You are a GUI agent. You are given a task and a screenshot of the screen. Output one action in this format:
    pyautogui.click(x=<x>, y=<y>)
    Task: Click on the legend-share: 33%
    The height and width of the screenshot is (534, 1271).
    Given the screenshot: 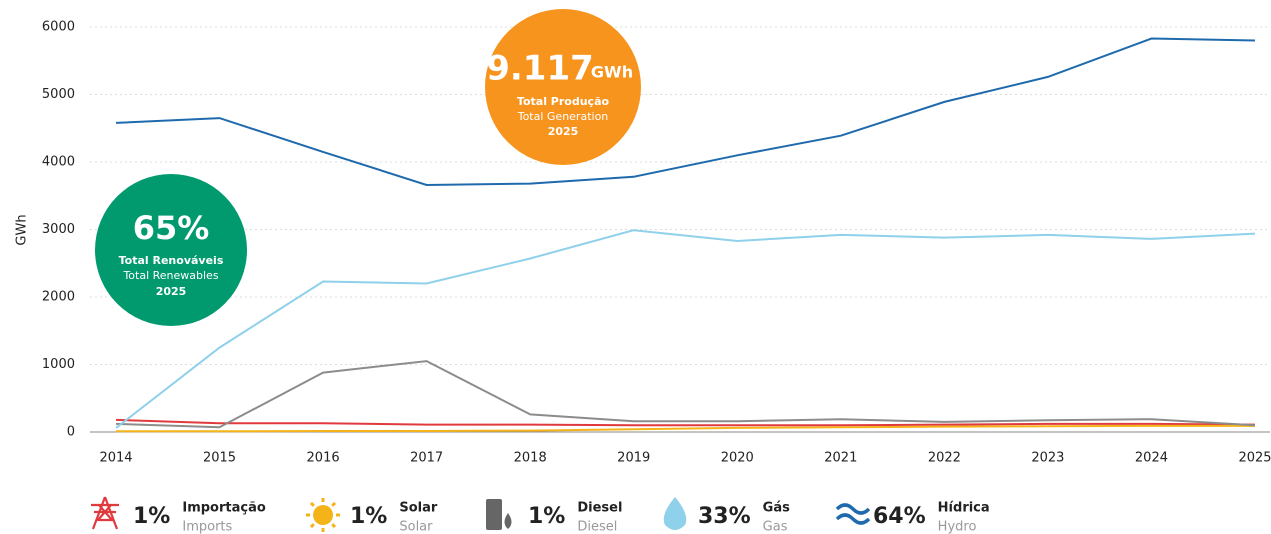 What is the action you would take?
    pyautogui.click(x=724, y=516)
    